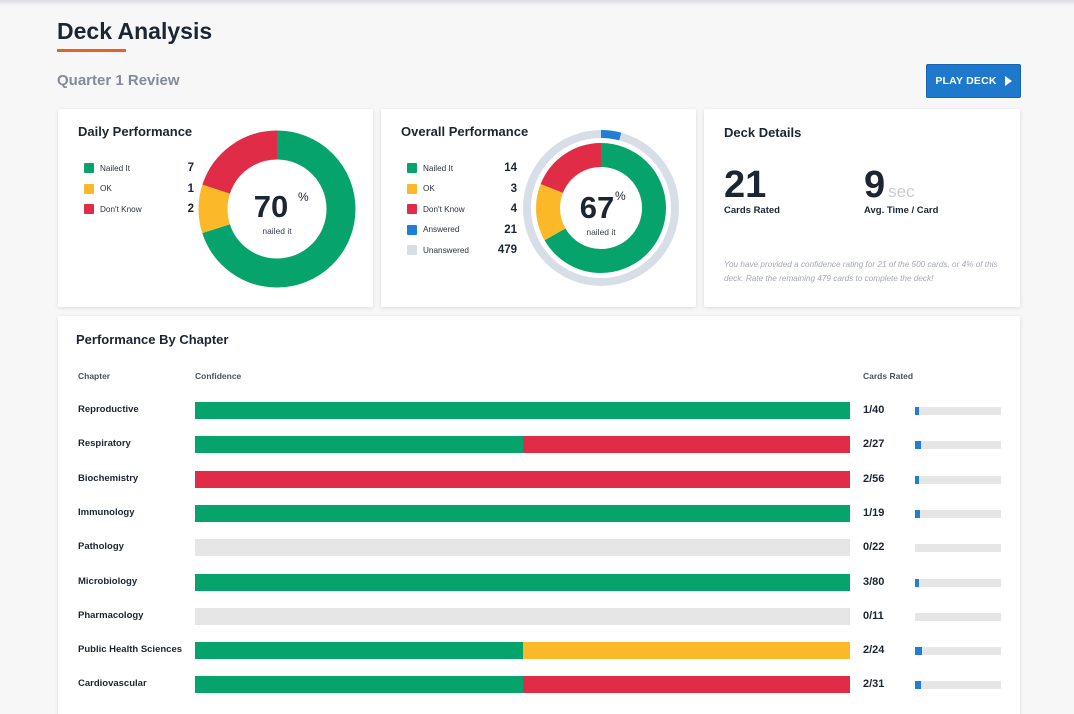 This screenshot has height=714, width=1074. I want to click on avg-time-unit: sec, so click(901, 191).